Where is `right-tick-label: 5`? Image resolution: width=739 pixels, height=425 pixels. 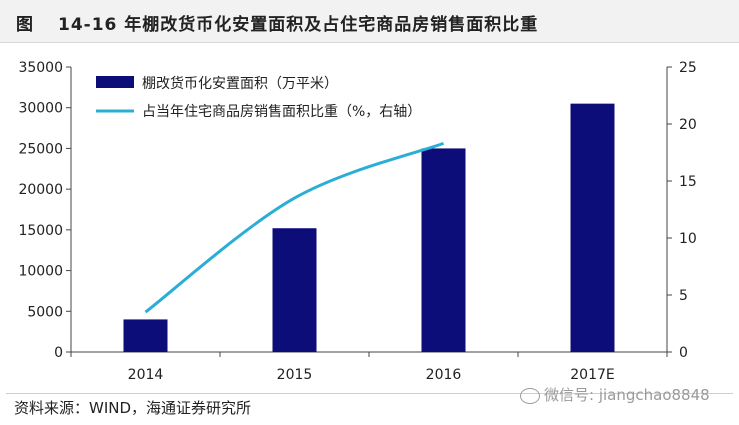 right-tick-label: 5 is located at coordinates (683, 296).